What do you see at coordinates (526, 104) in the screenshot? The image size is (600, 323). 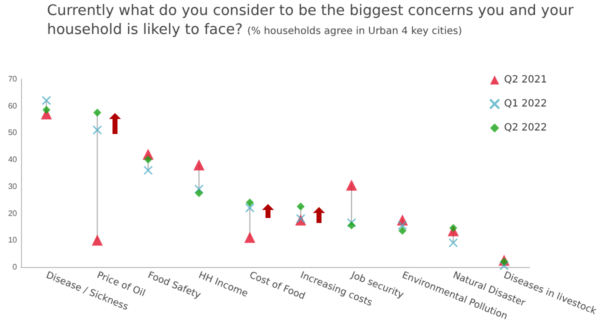 I see `legend-label: Q1 2022` at bounding box center [526, 104].